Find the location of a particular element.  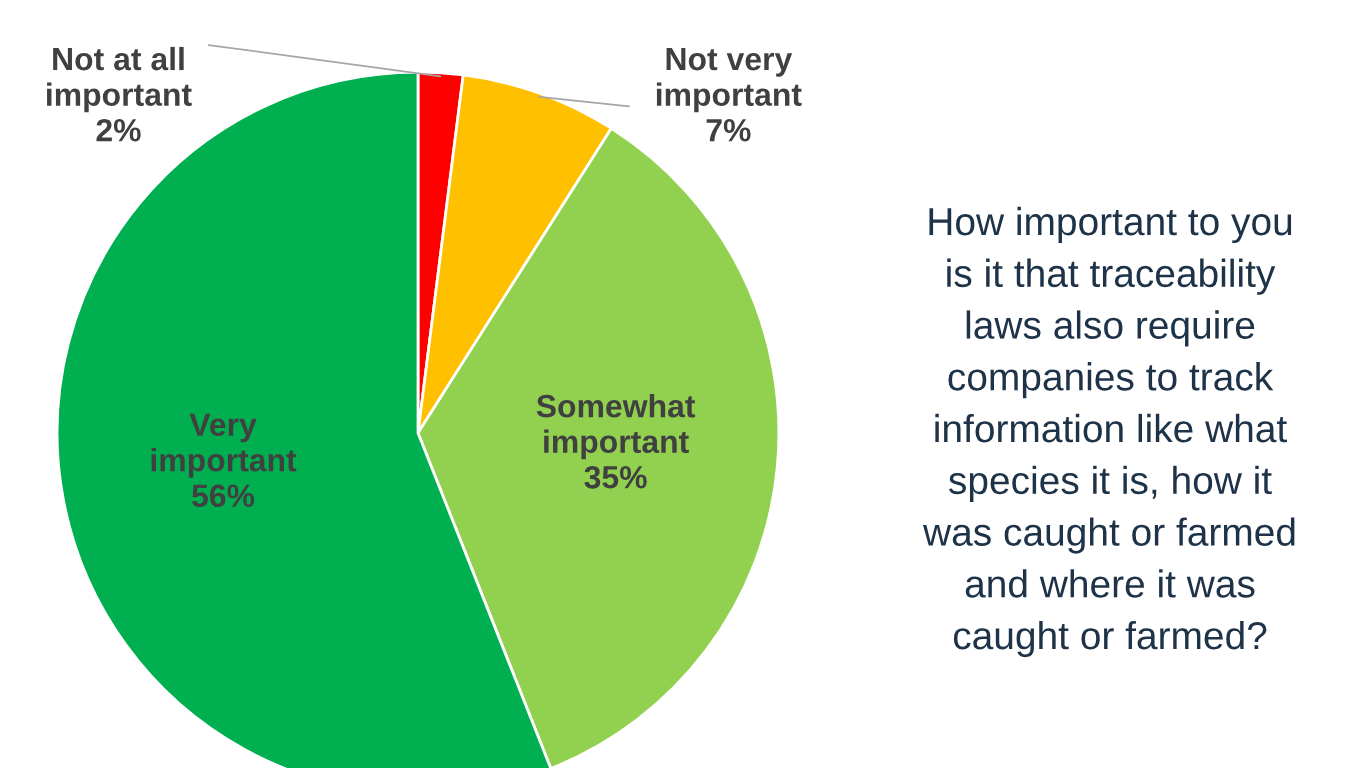

slice-label: Not at all important is located at coordinates (119, 79).